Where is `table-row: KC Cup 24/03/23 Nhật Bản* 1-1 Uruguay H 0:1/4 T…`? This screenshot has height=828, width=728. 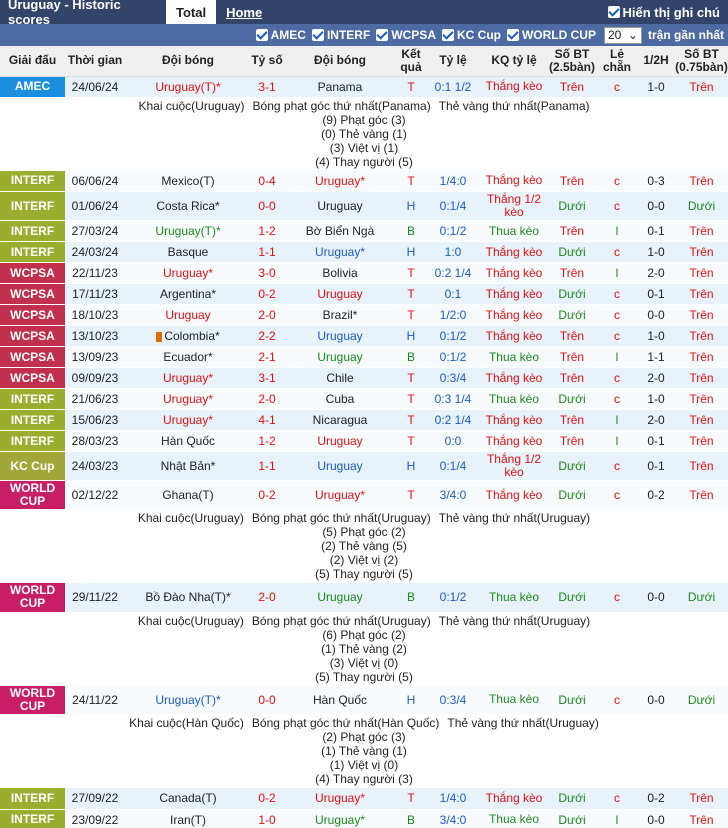 table-row: KC Cup 24/03/23 Nhật Bản* 1-1 Uruguay H 0:1/4 T… is located at coordinates (364, 466).